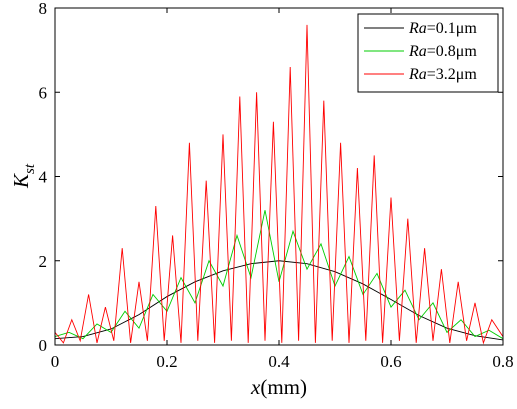 The image size is (517, 409). I want to click on legend-box, so click(428, 53).